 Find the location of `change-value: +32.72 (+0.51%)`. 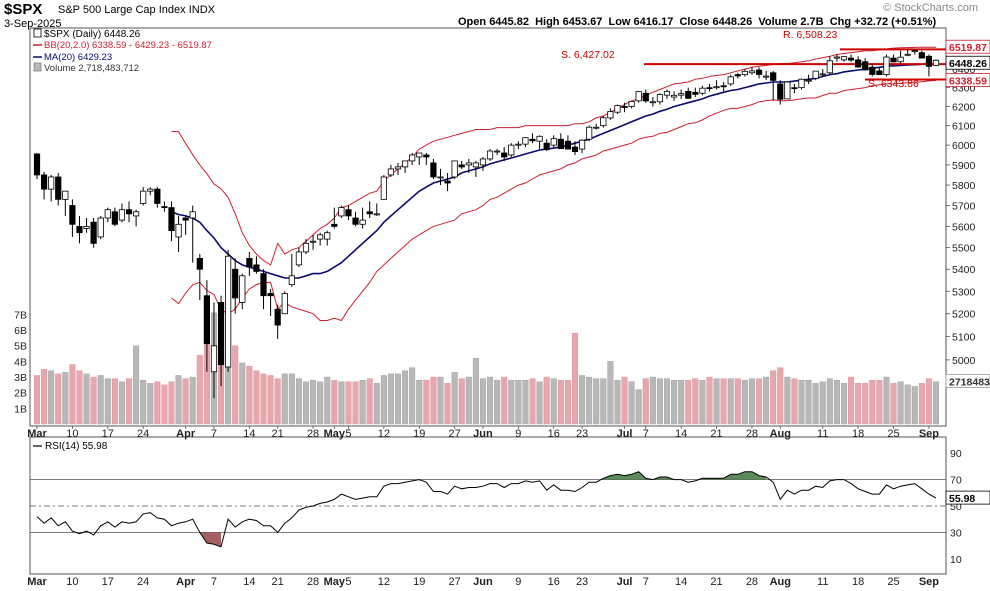

change-value: +32.72 (+0.51%) is located at coordinates (895, 22).